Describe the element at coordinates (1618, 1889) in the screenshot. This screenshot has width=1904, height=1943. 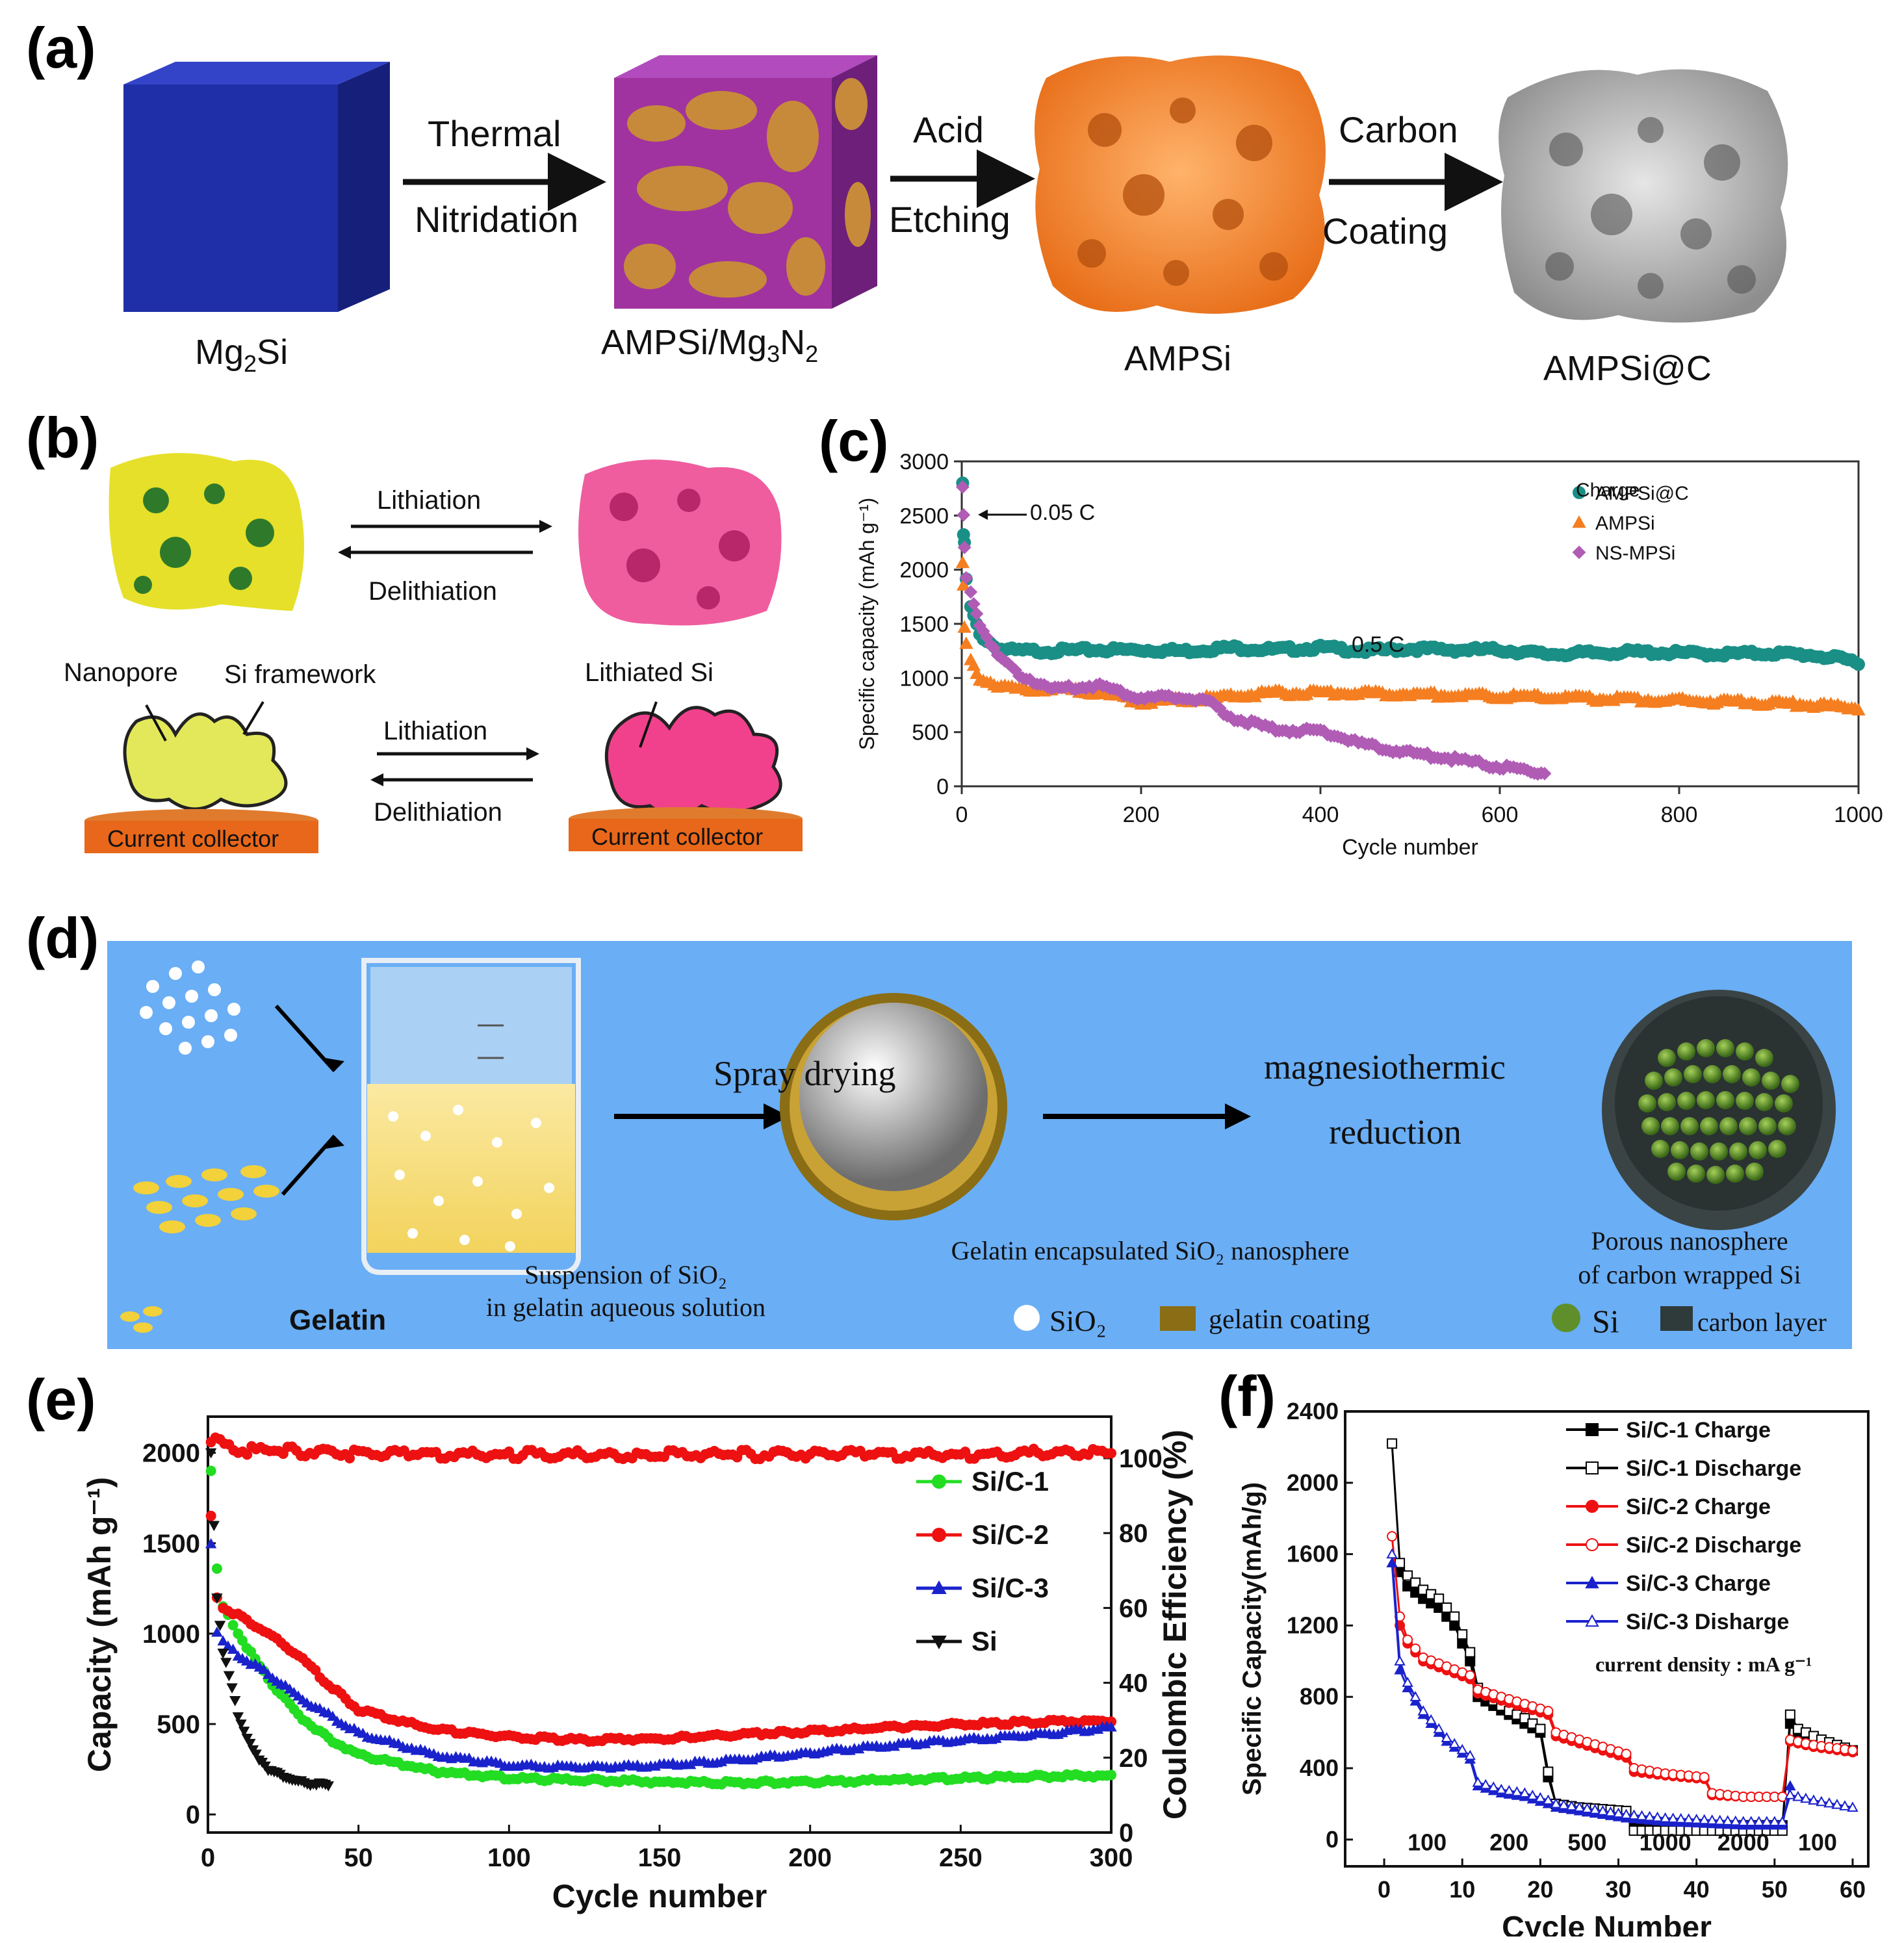
I see `f-xtick-label: 30` at that location.